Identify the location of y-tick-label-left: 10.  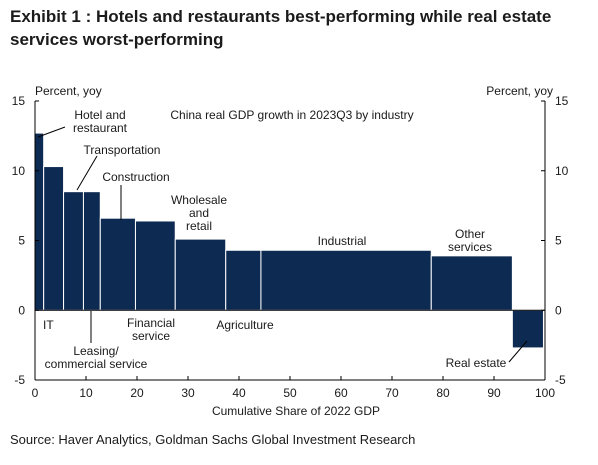
(19, 171).